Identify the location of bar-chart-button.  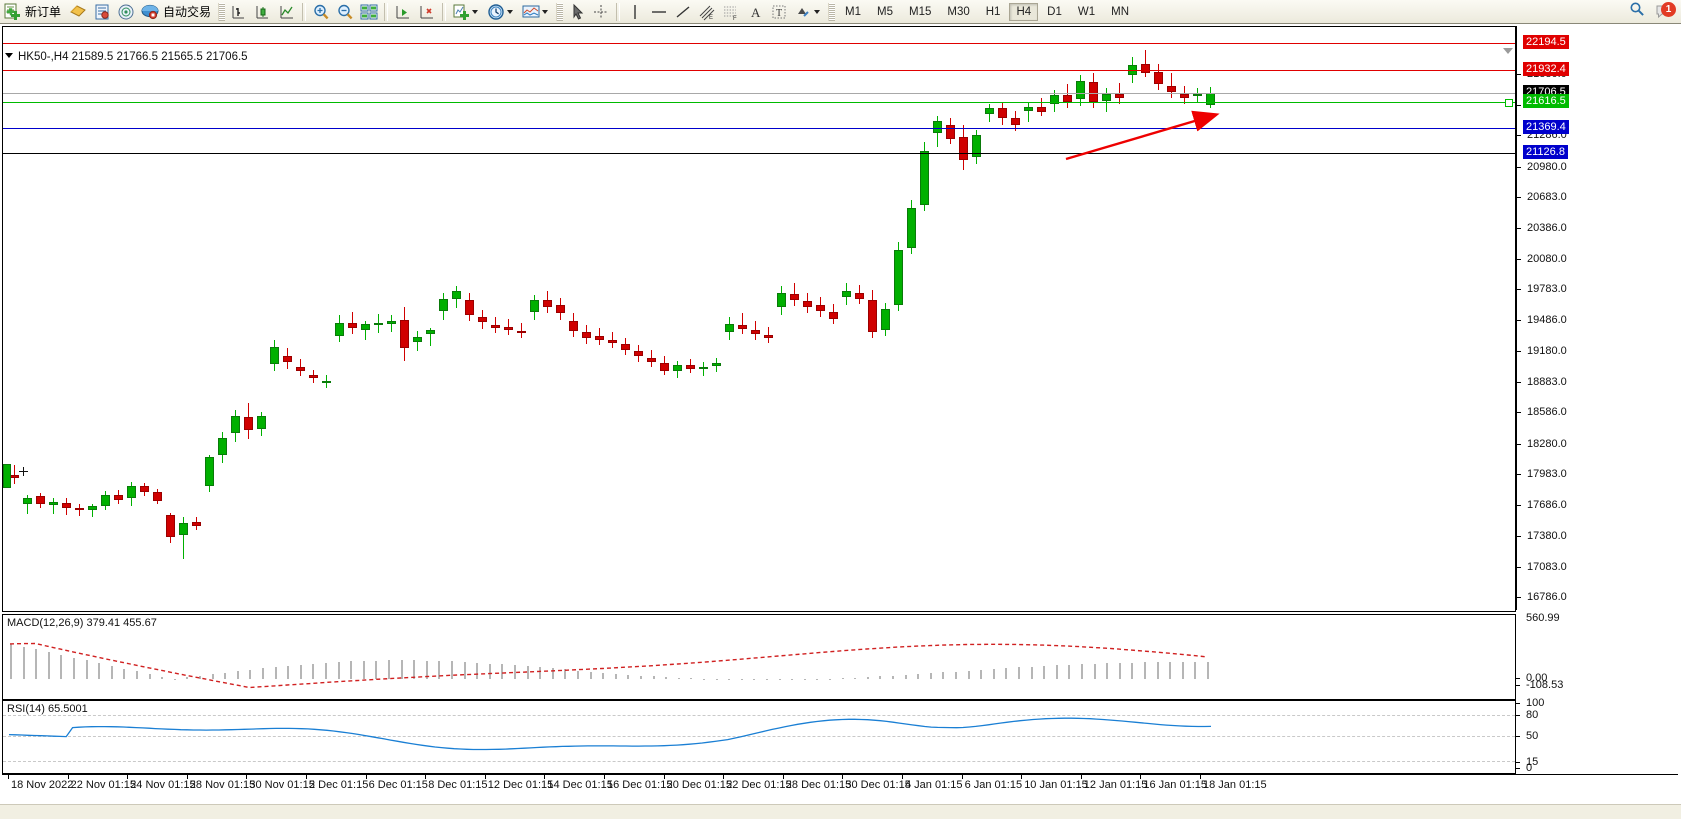
(239, 11).